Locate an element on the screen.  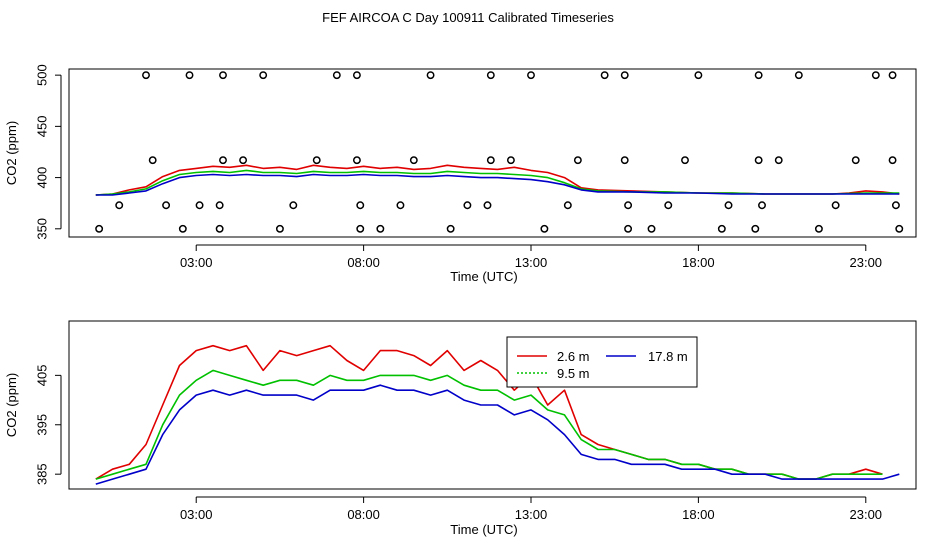
legend-label-2-6m: 2.6 m is located at coordinates (573, 356).